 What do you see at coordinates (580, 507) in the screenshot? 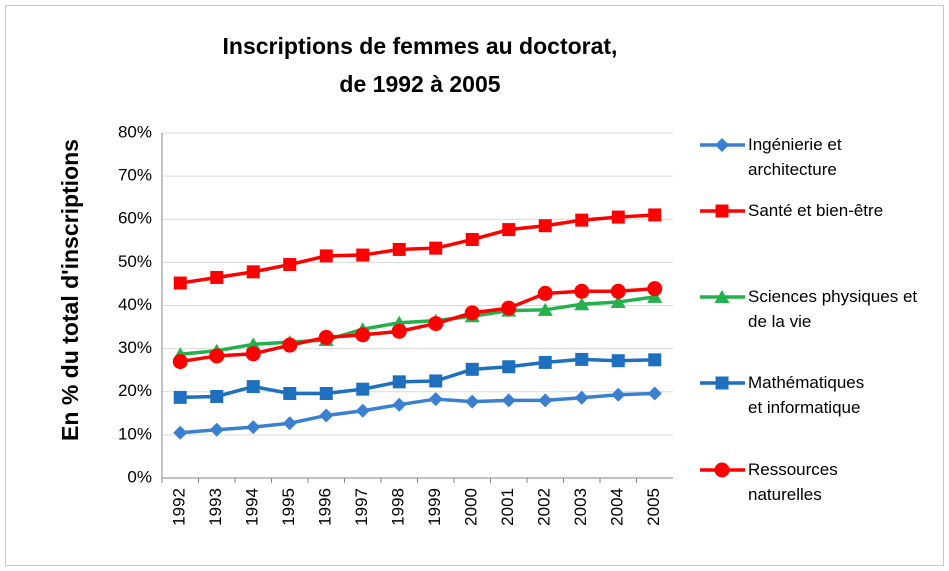
I see `x-tick-label: 2003` at bounding box center [580, 507].